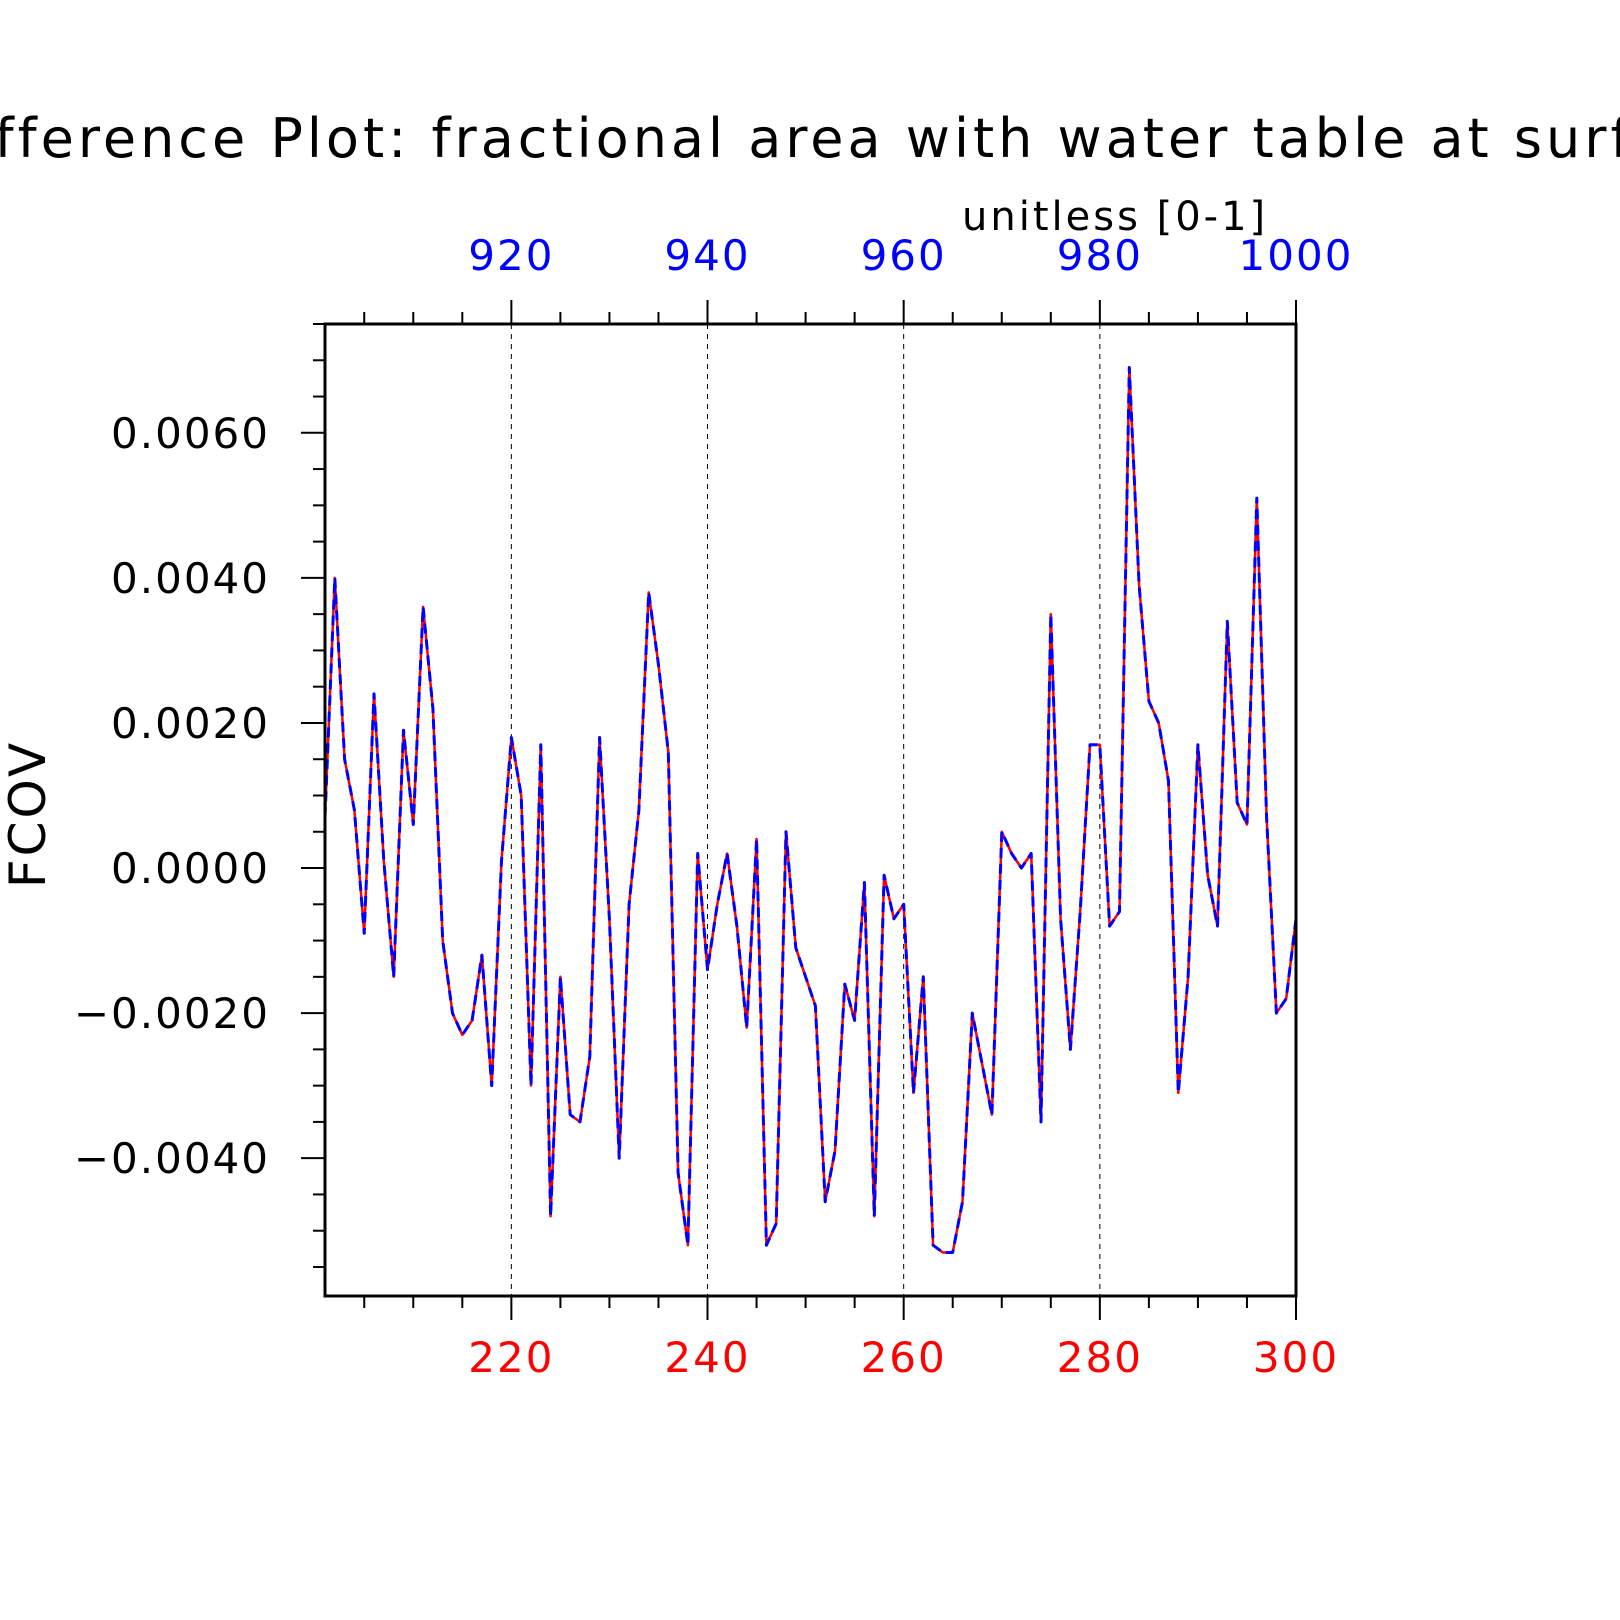  I want to click on y-tick-label: 0.0040, so click(190, 578).